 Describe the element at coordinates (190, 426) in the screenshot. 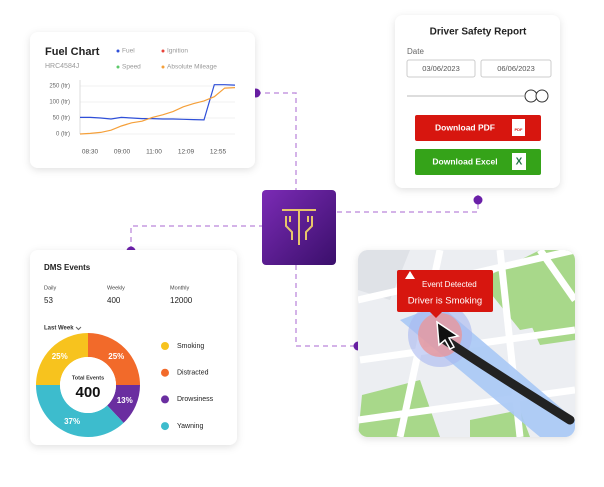

I see `legend-label: Yawning` at that location.